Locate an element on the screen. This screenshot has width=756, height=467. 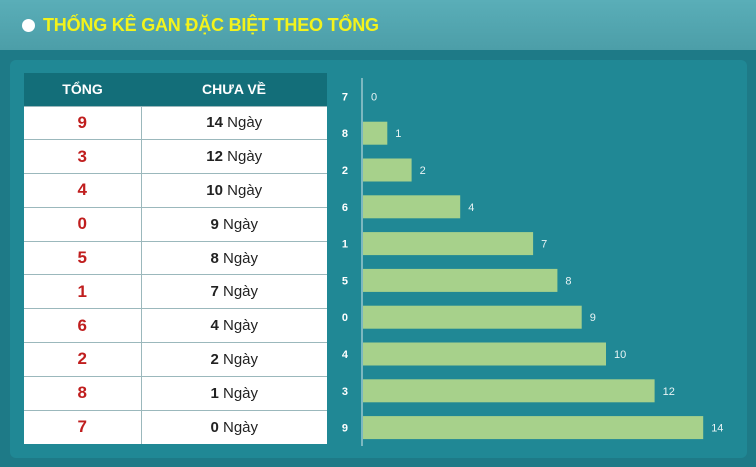
table-row: 9 14 Ngày is located at coordinates (175, 122).